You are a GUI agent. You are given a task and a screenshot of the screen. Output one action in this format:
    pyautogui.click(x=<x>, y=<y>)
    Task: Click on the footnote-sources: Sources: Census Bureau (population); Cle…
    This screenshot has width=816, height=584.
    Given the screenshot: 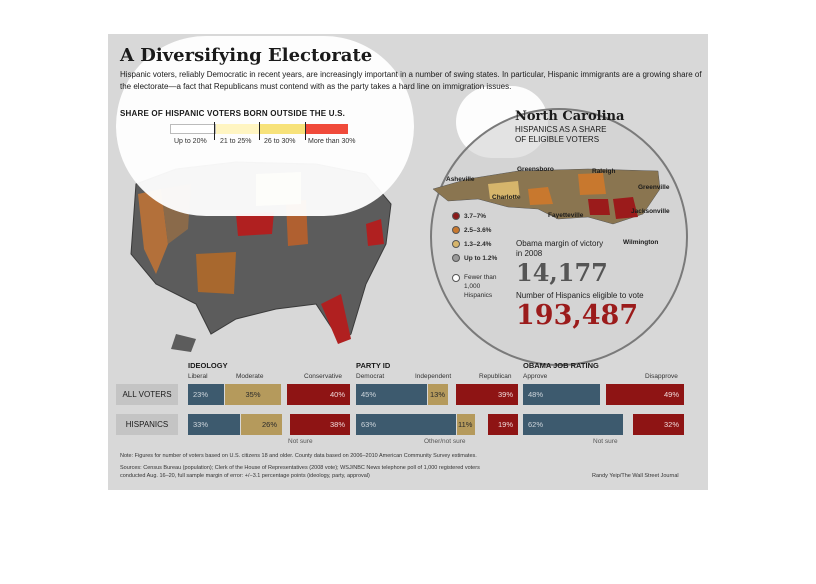 What is the action you would take?
    pyautogui.click(x=300, y=468)
    